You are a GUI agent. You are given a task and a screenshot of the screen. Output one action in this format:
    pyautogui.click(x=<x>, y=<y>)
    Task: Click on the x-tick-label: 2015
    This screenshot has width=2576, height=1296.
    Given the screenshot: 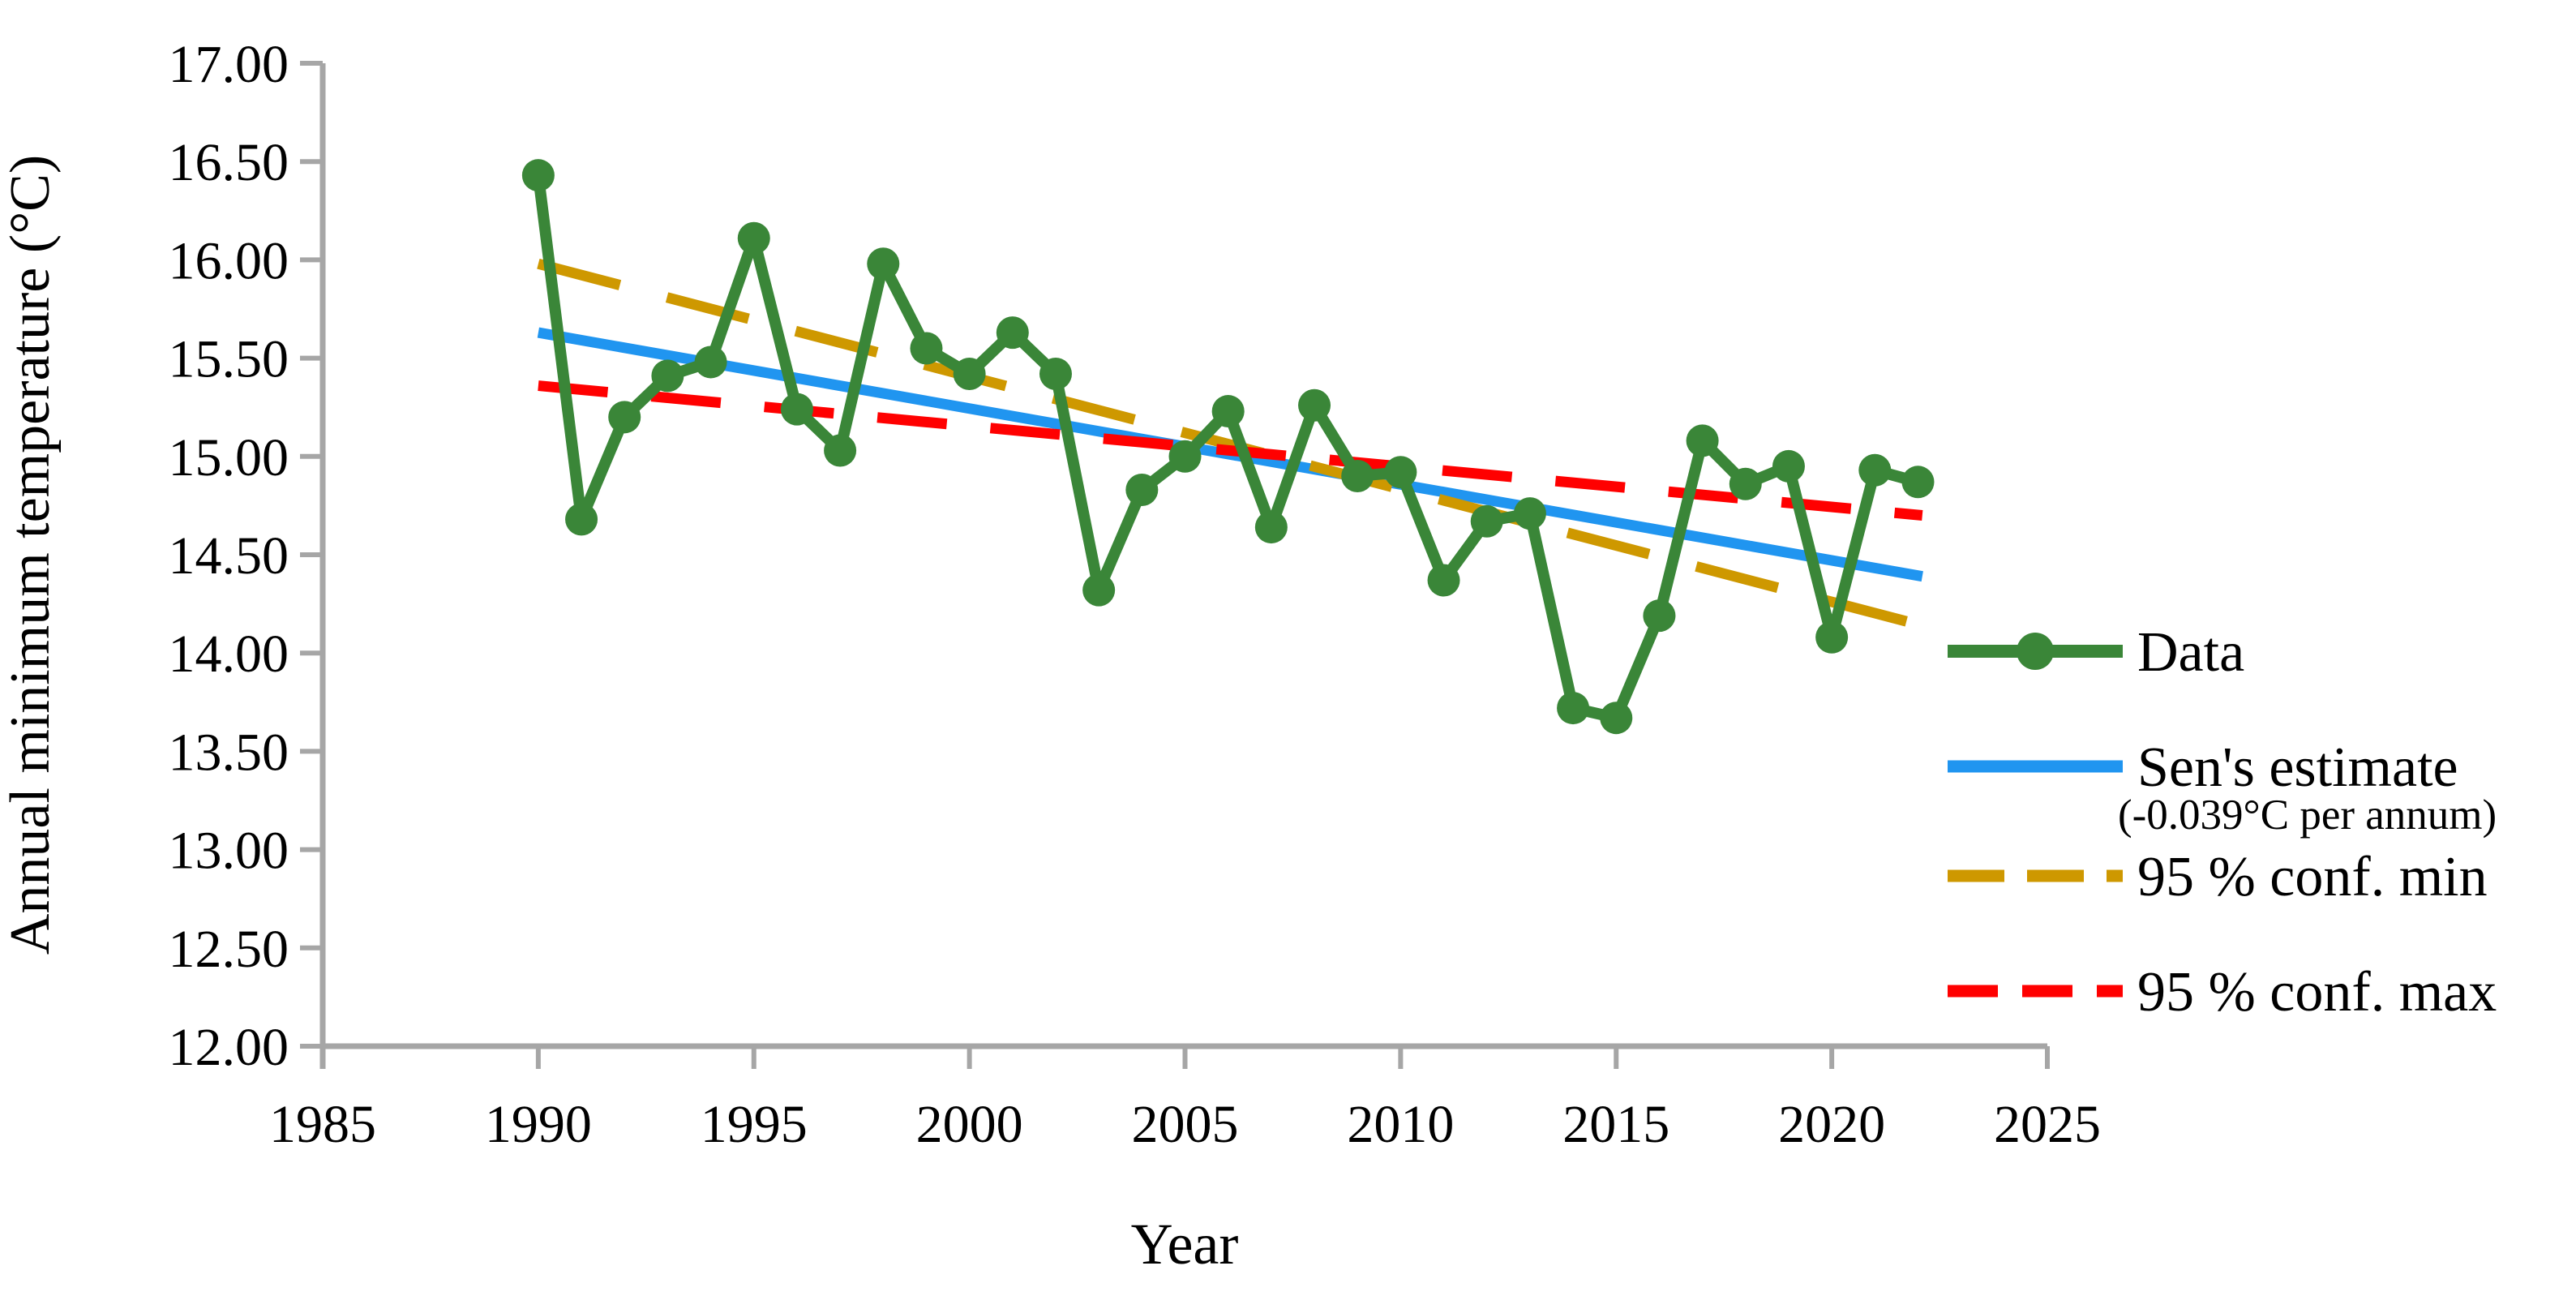 What is the action you would take?
    pyautogui.click(x=1615, y=1125)
    